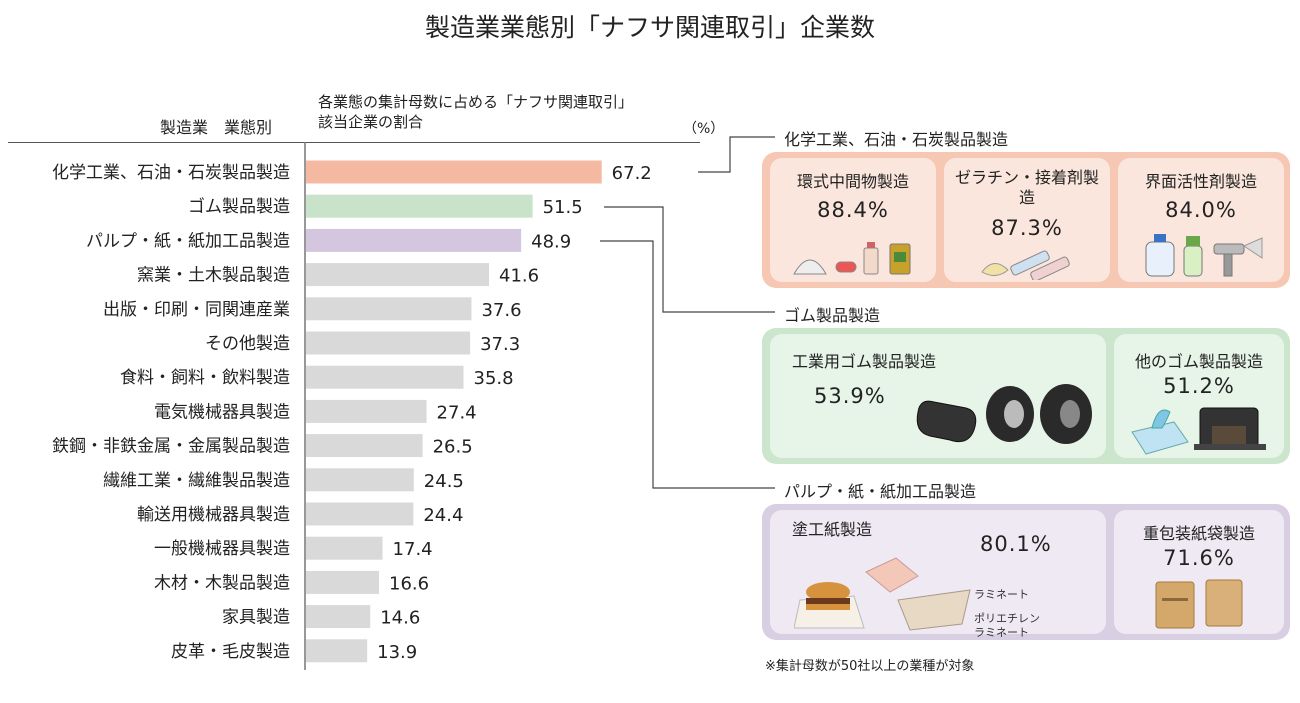 The image size is (1300, 703). What do you see at coordinates (736, 154) in the screenshot?
I see `connector-chemical` at bounding box center [736, 154].